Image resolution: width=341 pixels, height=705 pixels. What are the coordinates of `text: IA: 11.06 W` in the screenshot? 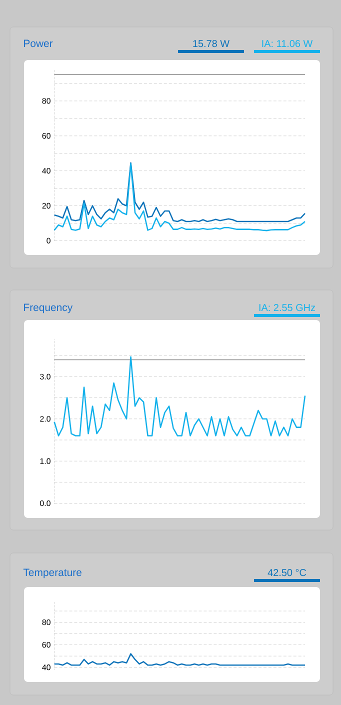 It's located at (287, 44).